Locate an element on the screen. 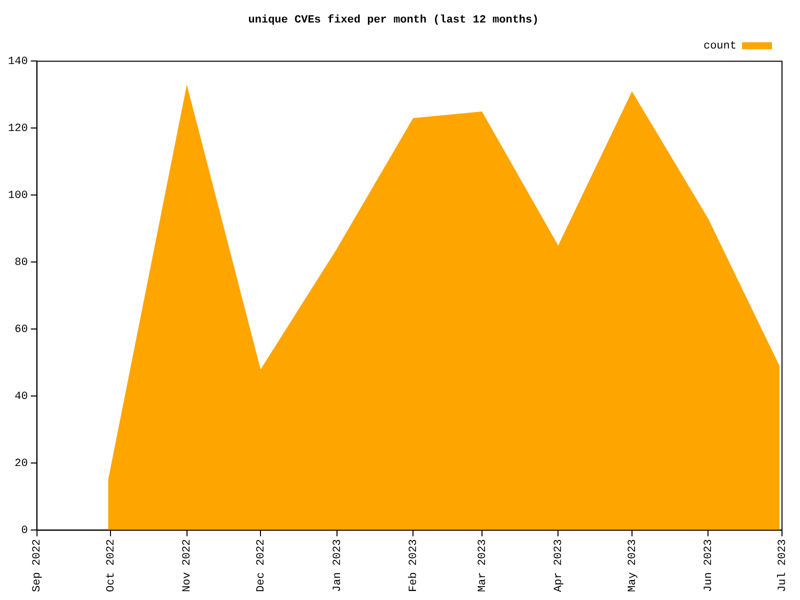 Image resolution: width=800 pixels, height=600 pixels. x-tick-label: Jul 2023 is located at coordinates (782, 565).